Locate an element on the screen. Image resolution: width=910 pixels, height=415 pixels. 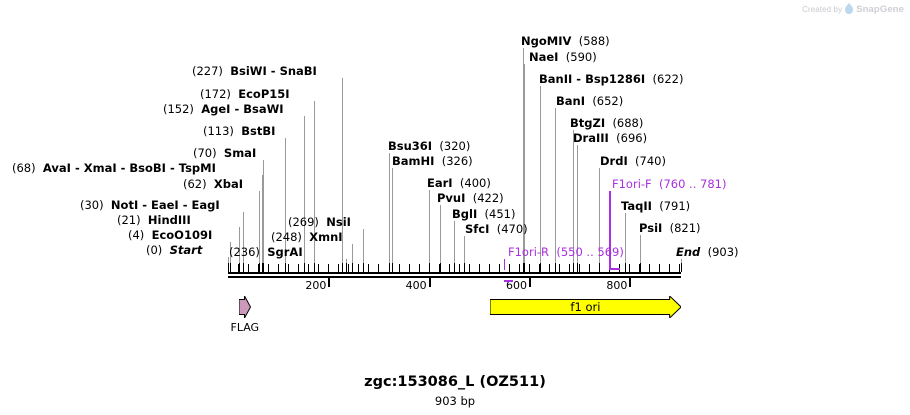
enzyme-position: (68) is located at coordinates (24, 168).